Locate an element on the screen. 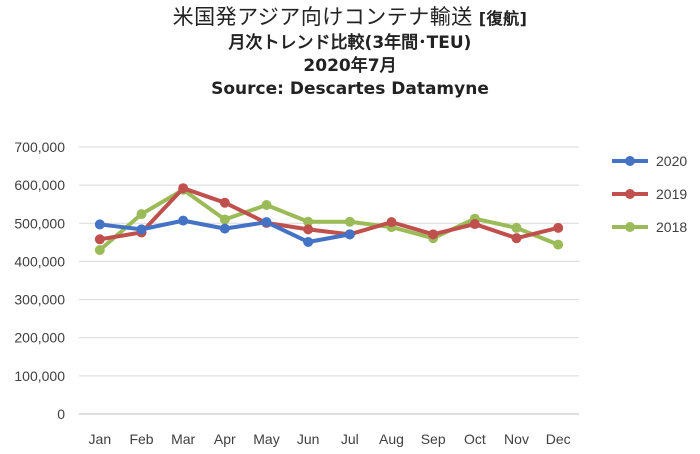 This screenshot has width=700, height=454. chart-title: 米国発アジア向けコンテナ輸送 [復航] is located at coordinates (350, 18).